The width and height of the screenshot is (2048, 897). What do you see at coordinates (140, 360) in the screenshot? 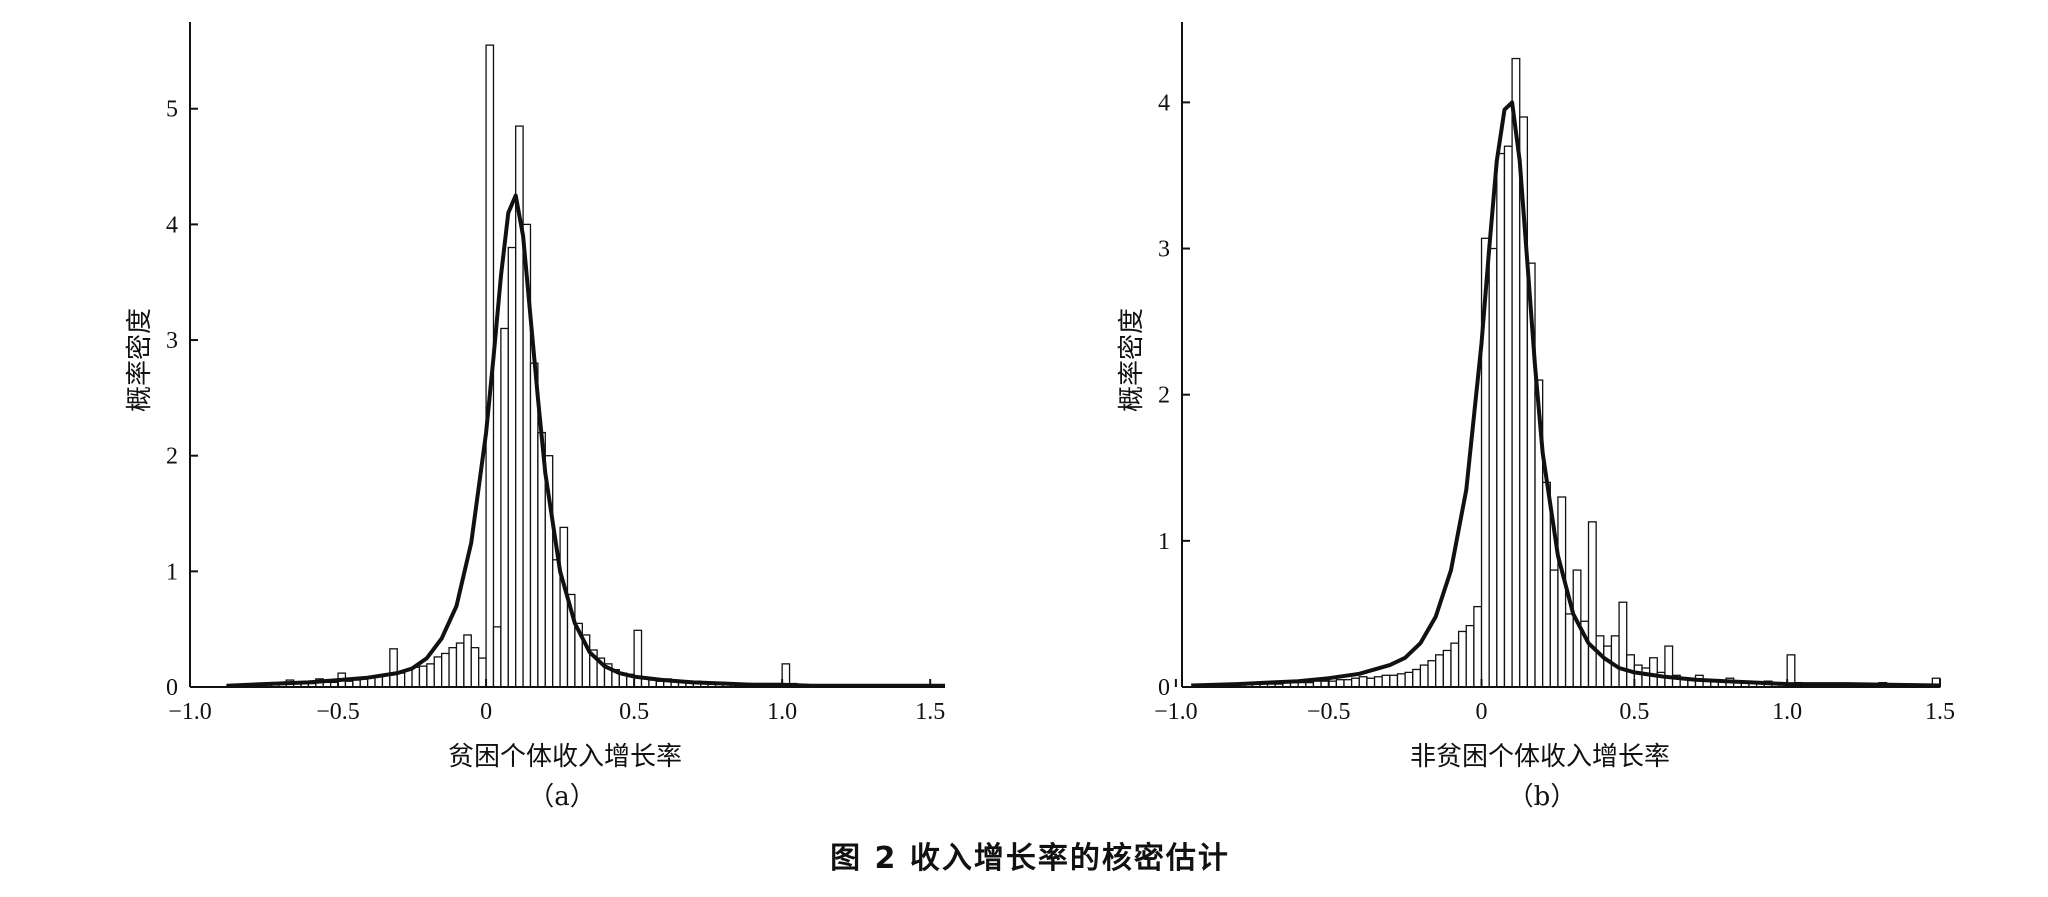
I see `y-axis-title-a: 概率密度` at bounding box center [140, 360].